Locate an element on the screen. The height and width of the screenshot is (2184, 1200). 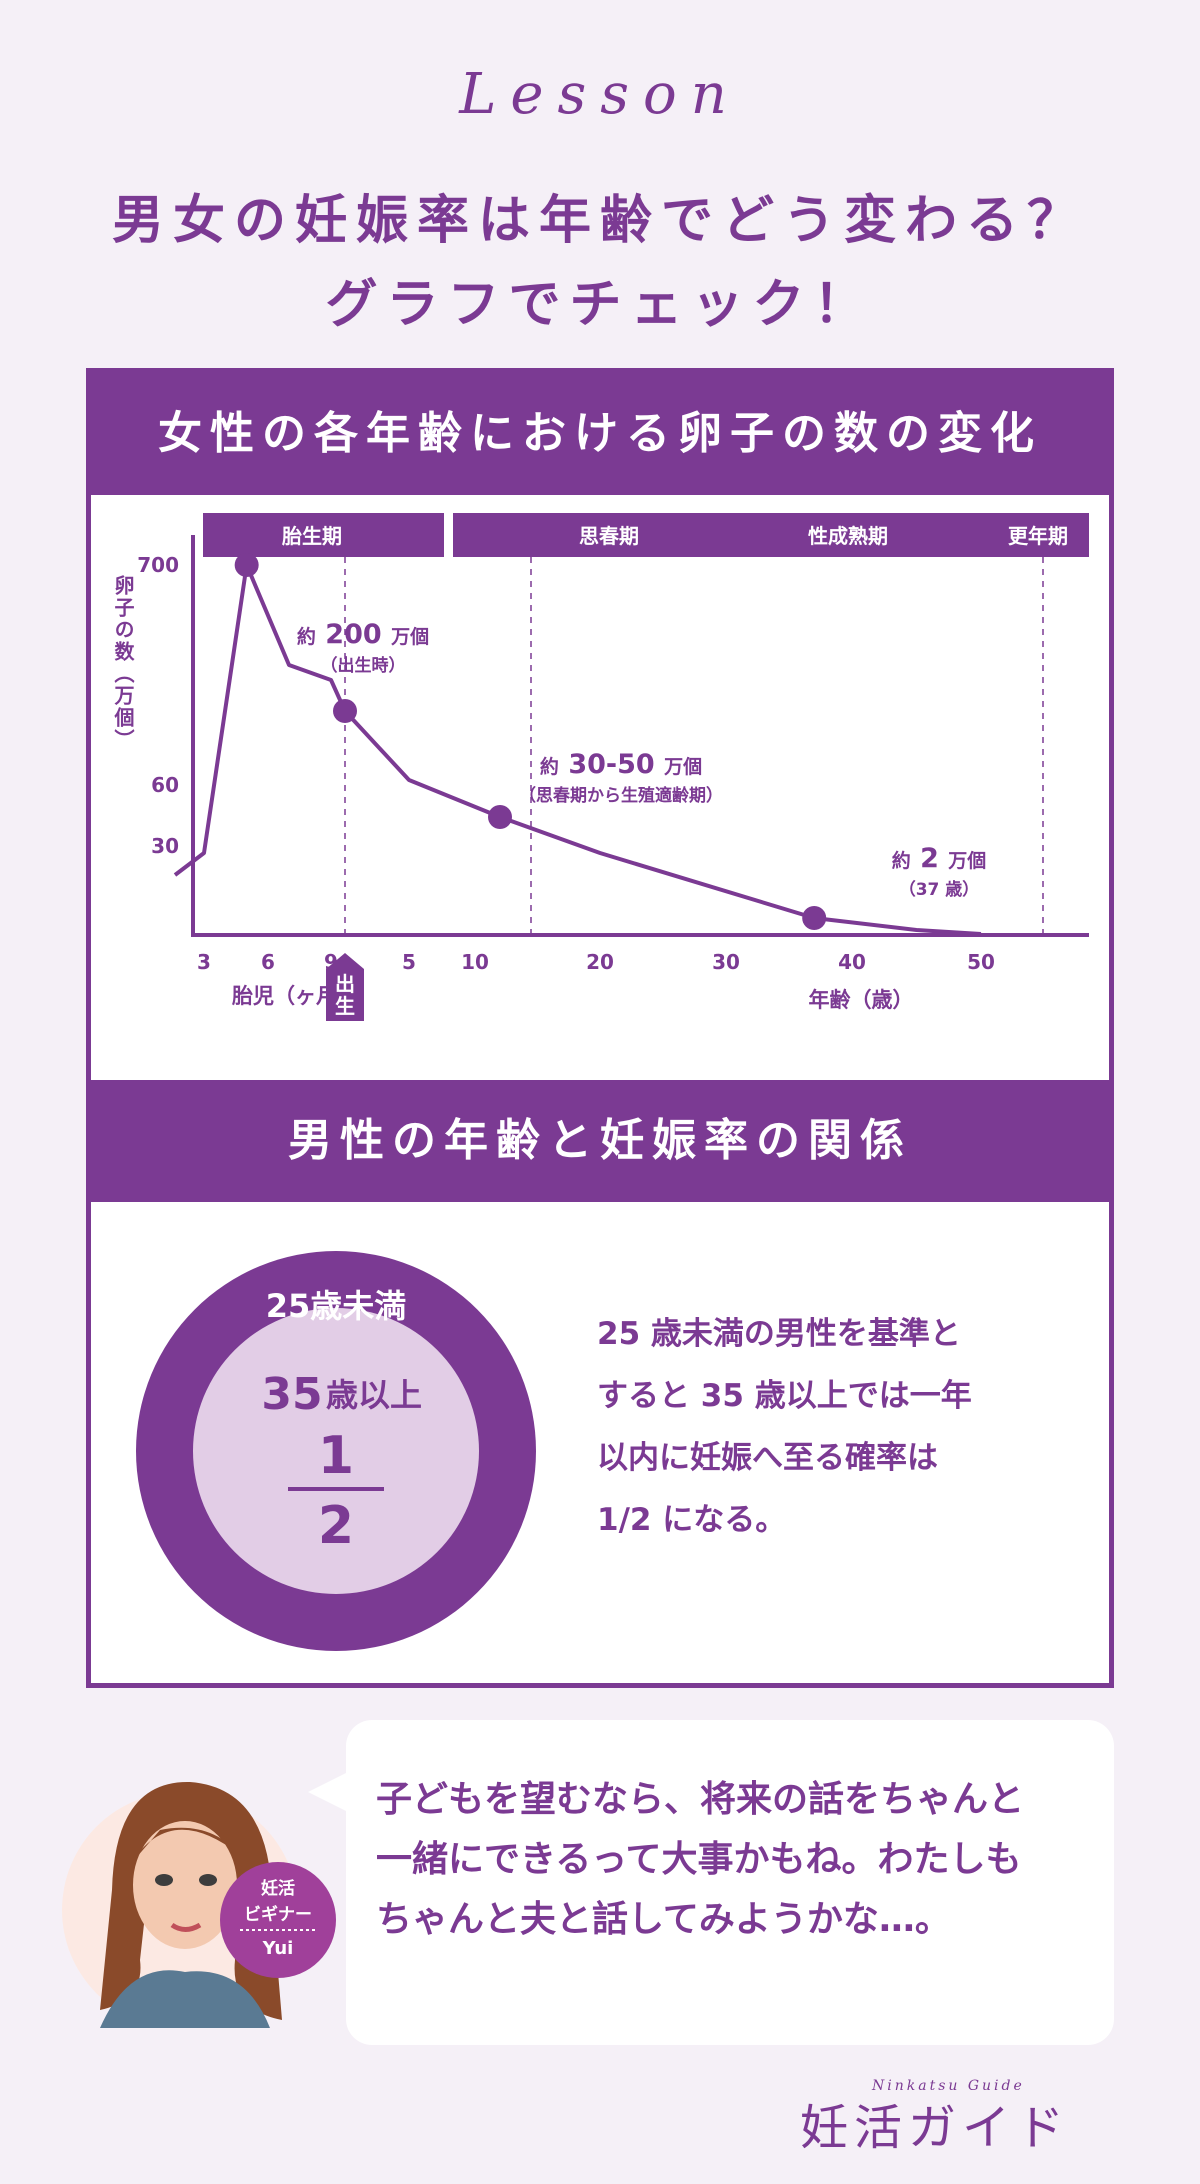
description-line: すると 35 歳以上では一年 is located at coordinates (784, 1396).